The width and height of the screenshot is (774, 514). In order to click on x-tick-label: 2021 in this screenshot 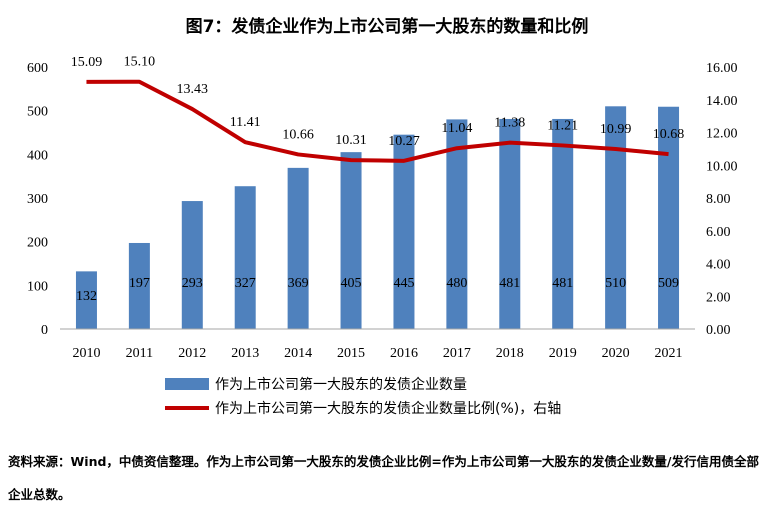, I will do `click(669, 353)`.